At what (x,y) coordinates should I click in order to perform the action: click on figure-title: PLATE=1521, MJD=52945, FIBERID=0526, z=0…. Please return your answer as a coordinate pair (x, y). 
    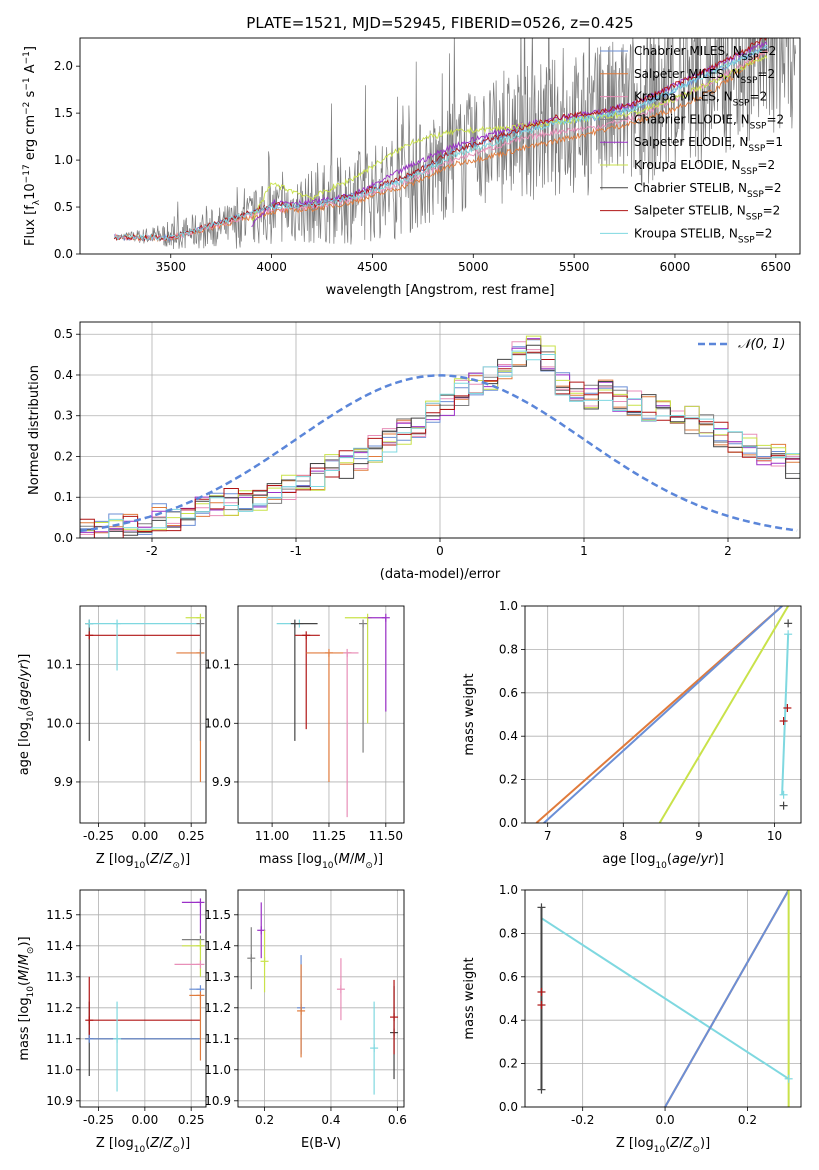
    Looking at the image, I should click on (439, 23).